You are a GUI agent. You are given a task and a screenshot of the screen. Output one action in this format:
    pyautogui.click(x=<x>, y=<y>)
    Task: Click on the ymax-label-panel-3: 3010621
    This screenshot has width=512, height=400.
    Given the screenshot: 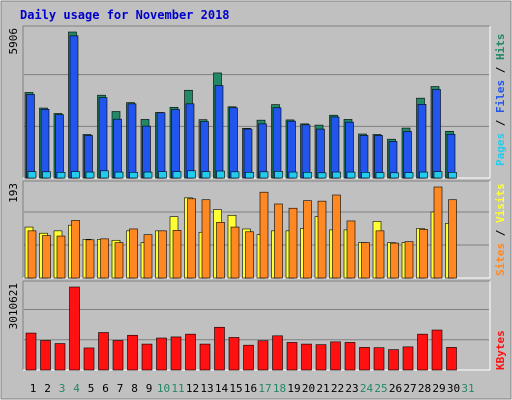 What is the action you would take?
    pyautogui.click(x=13, y=306)
    